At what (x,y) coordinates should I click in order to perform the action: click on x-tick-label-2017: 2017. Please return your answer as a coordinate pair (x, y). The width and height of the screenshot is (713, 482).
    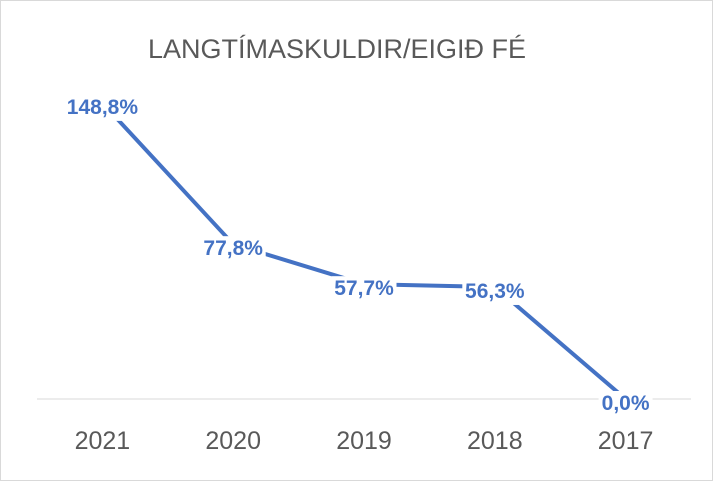
    Looking at the image, I should click on (626, 441).